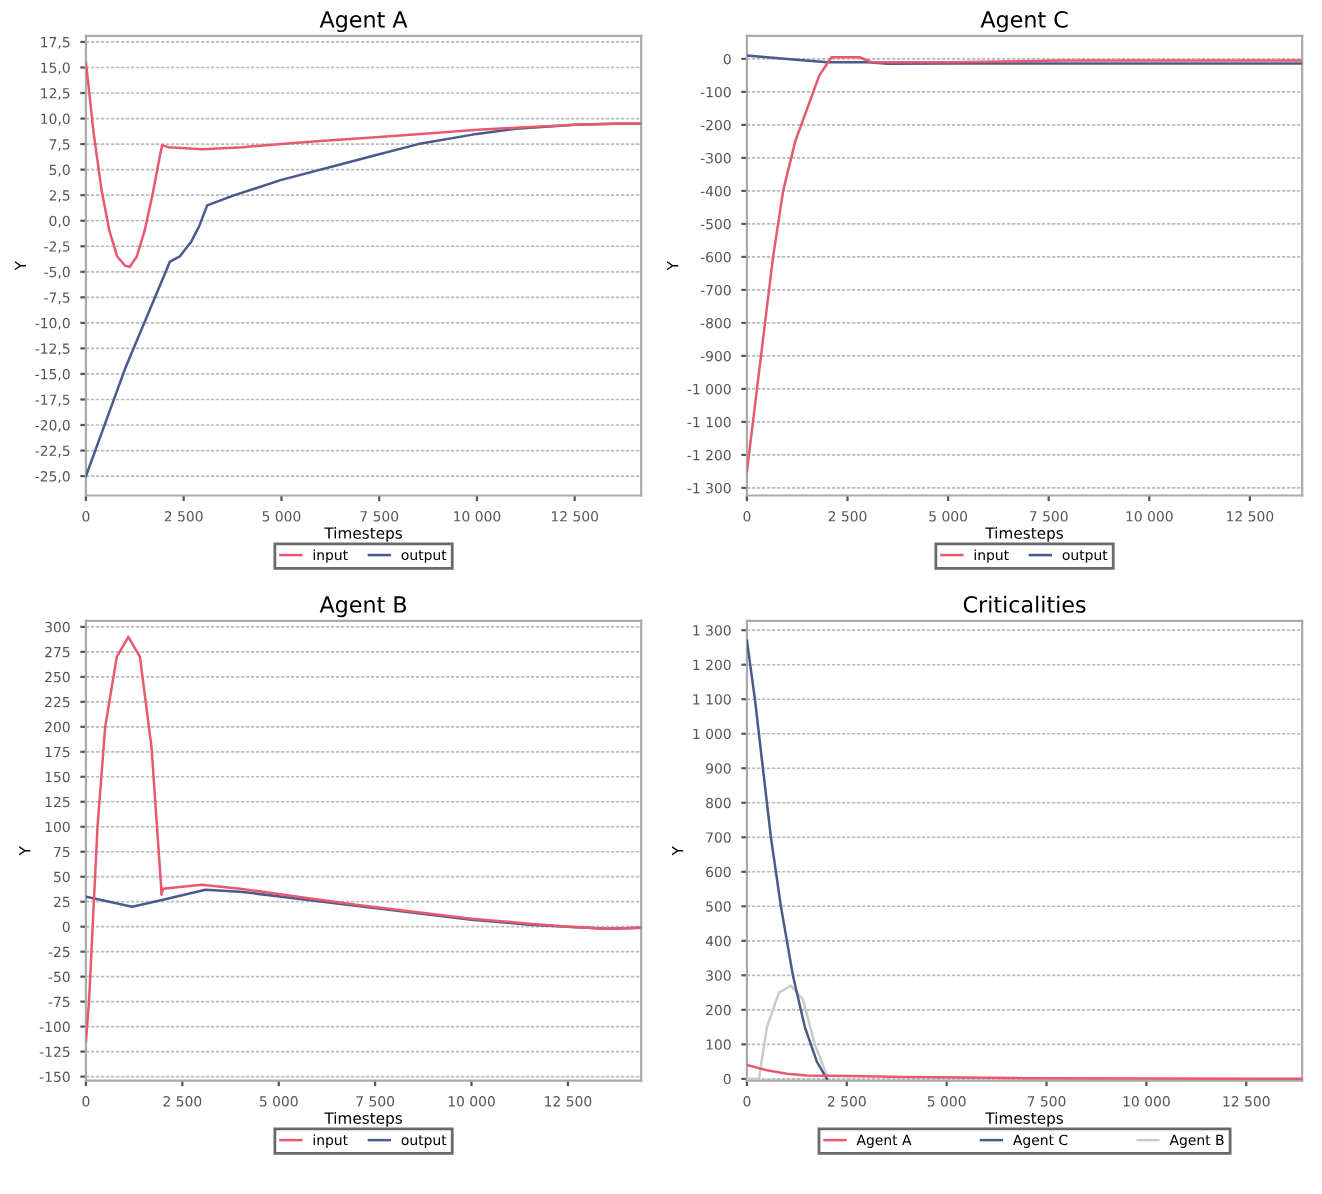 This screenshot has width=1322, height=1194. I want to click on chart-title: Agent C, so click(1024, 21).